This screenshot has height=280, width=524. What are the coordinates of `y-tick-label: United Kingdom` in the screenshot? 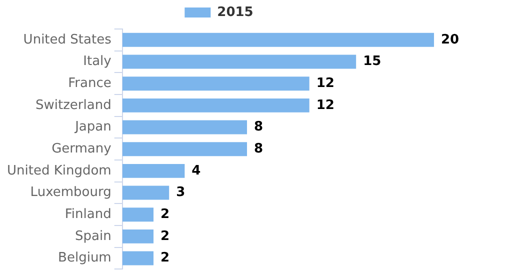 It's located at (59, 170).